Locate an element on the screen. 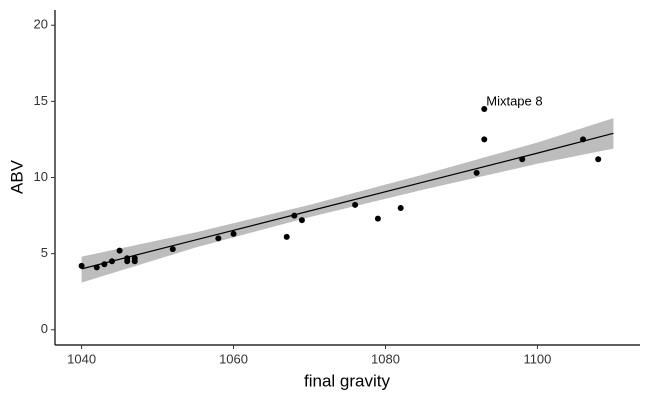 This screenshot has height=405, width=650. x-tick-label: 1100 is located at coordinates (537, 358).